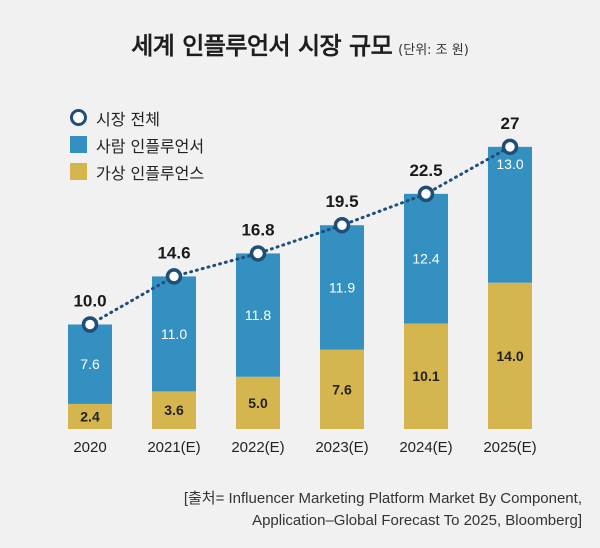 This screenshot has width=600, height=548. What do you see at coordinates (173, 252) in the screenshot?
I see `total-value-label: 14.6` at bounding box center [173, 252].